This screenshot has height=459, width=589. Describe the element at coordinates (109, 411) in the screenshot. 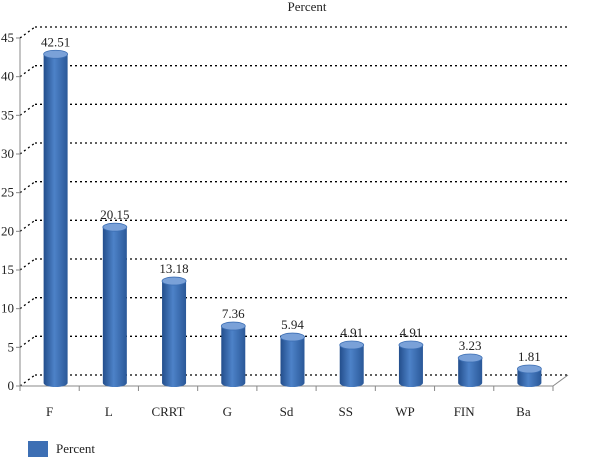

I see `x-tick-label: L` at that location.